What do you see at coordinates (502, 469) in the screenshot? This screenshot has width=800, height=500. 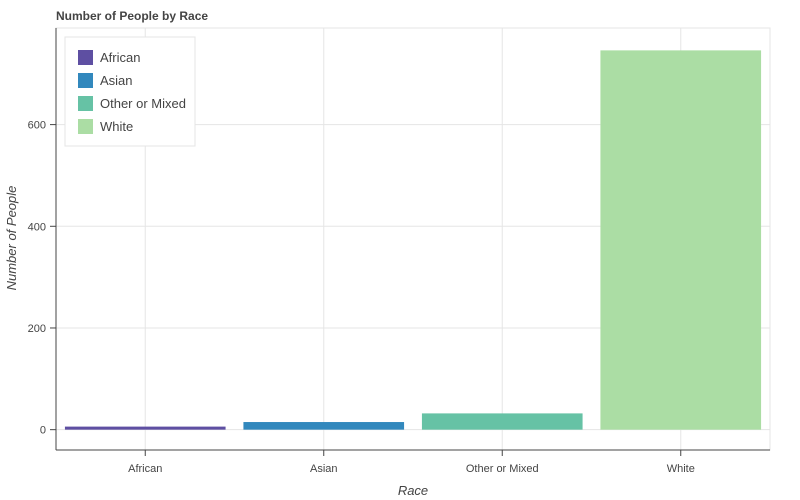 I see `x-tick-label: Other or Mixed` at bounding box center [502, 469].